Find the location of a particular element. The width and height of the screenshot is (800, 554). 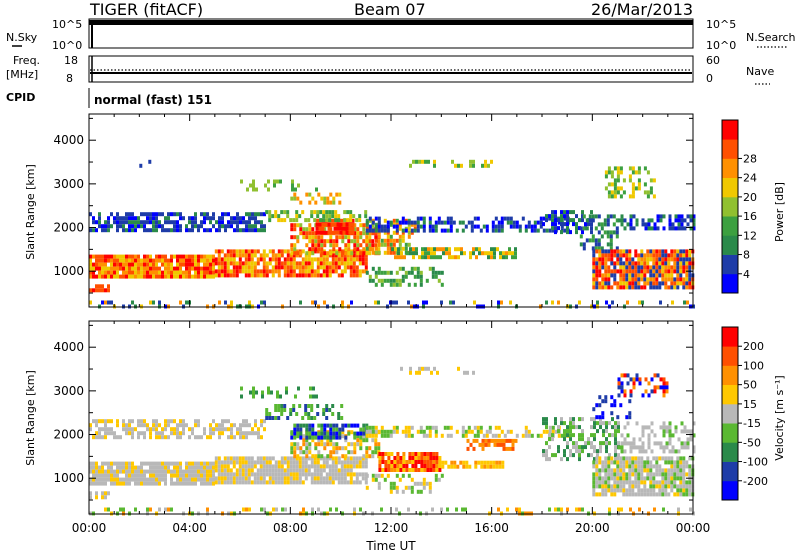

colorbar-segment is located at coordinates (730, 168).